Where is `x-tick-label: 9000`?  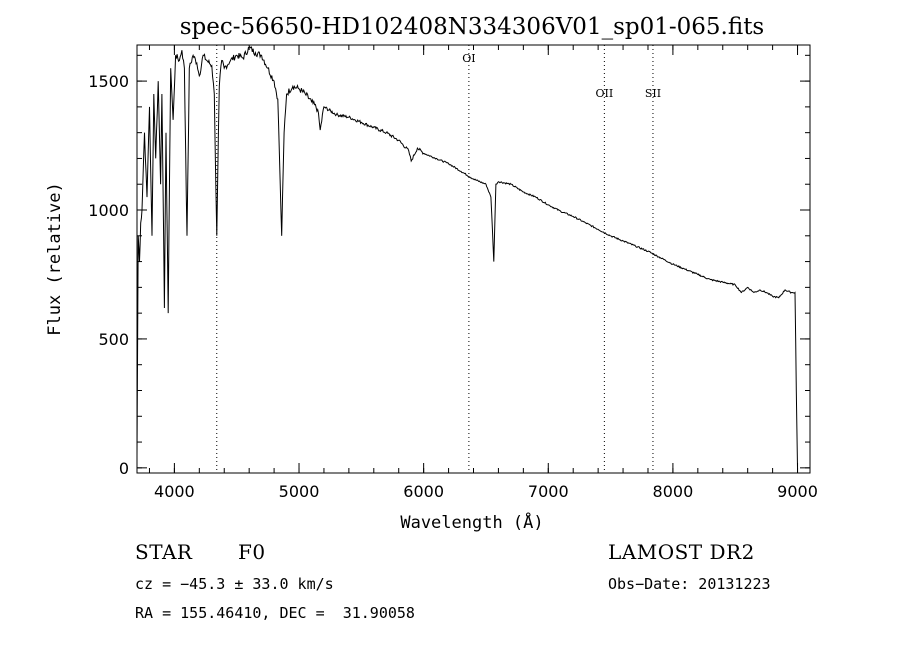 x-tick-label: 9000 is located at coordinates (797, 491).